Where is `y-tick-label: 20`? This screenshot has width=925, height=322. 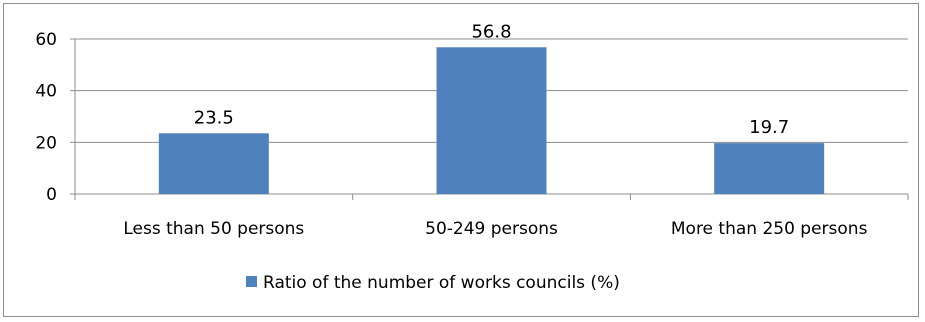 y-tick-label: 20 is located at coordinates (46, 143).